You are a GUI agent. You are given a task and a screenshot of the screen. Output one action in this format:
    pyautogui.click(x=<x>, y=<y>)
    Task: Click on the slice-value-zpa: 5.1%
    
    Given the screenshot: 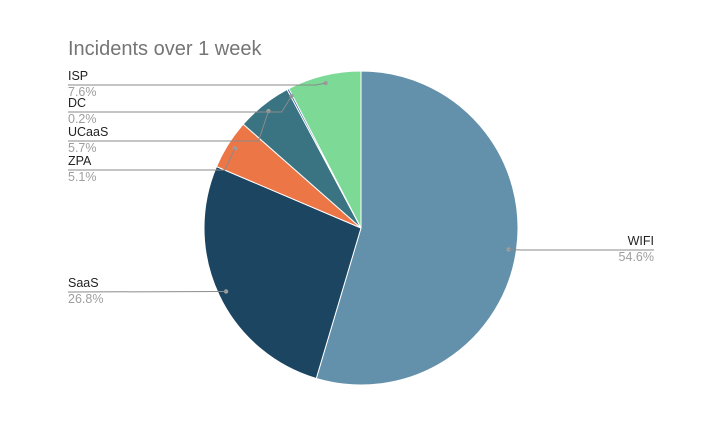 What is the action you would take?
    pyautogui.click(x=82, y=177)
    